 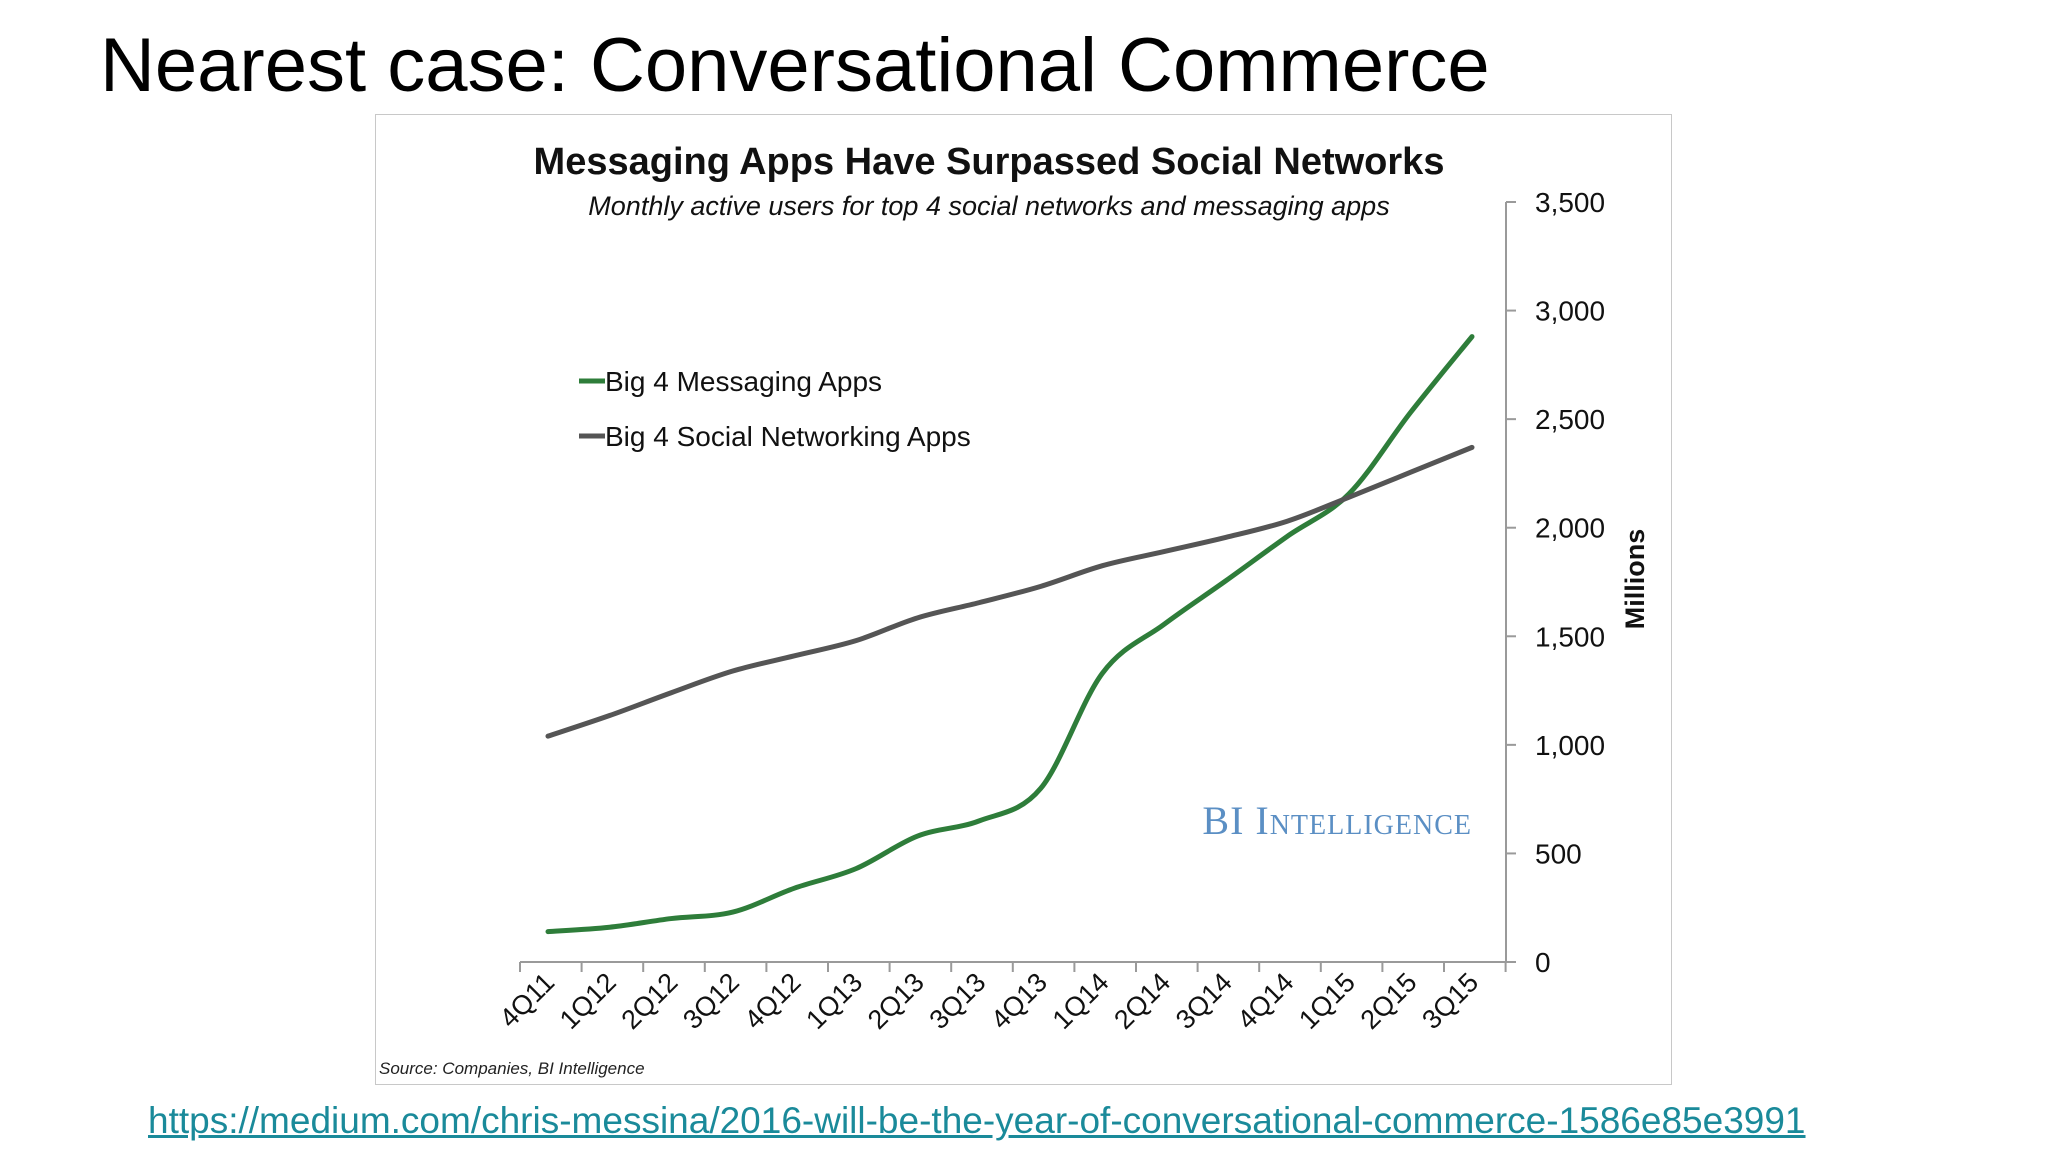 What do you see at coordinates (588, 1001) in the screenshot?
I see `x-tick-label: 1Q12` at bounding box center [588, 1001].